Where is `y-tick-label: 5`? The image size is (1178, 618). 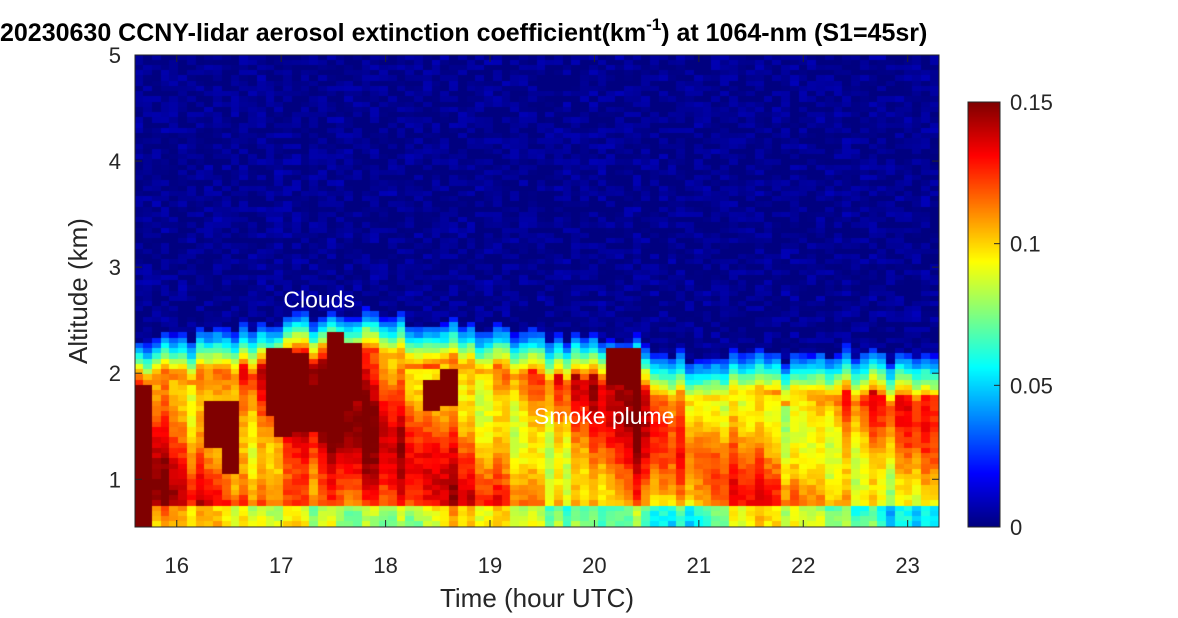
y-tick-label: 5 is located at coordinates (115, 55).